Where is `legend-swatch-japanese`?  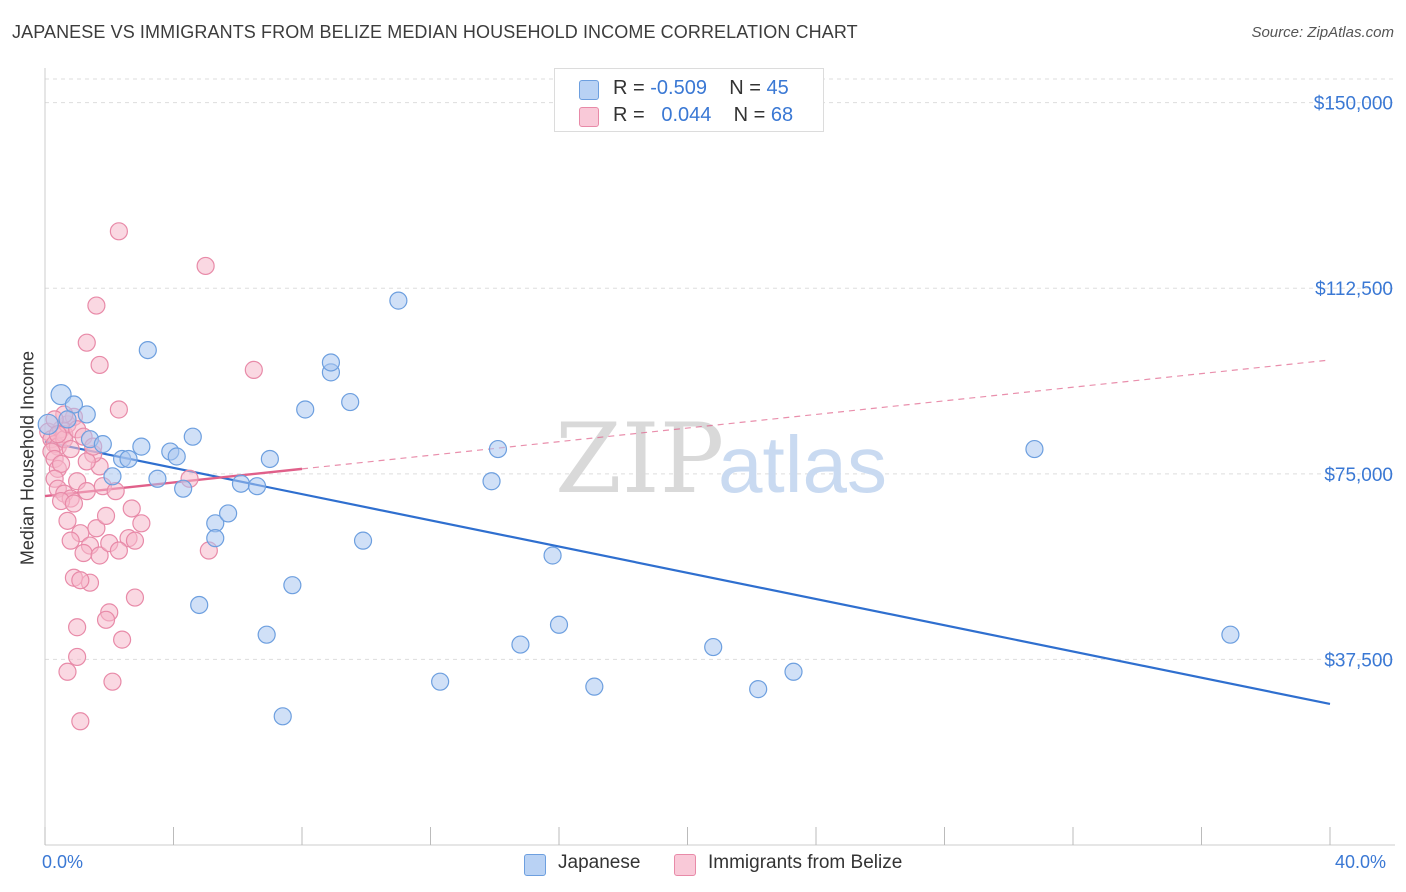 legend-swatch-japanese is located at coordinates (589, 90).